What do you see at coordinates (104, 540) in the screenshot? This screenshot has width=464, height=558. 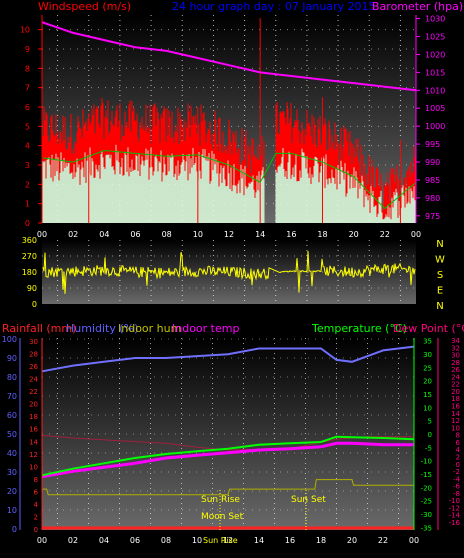 I see `time-tick-label: 04` at bounding box center [104, 540].